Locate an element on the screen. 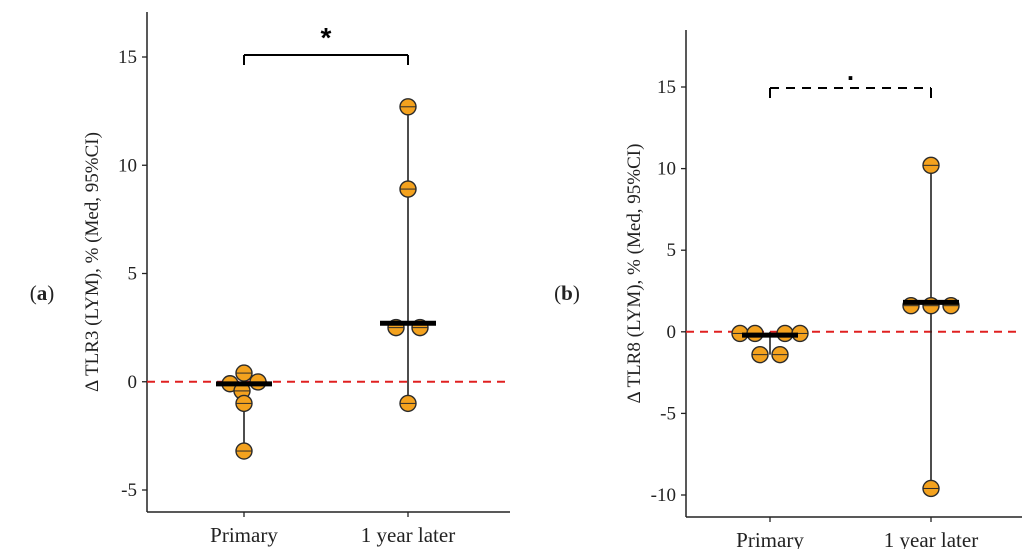 This screenshot has height=549, width=1024. panel-label: (a) is located at coordinates (42, 293).